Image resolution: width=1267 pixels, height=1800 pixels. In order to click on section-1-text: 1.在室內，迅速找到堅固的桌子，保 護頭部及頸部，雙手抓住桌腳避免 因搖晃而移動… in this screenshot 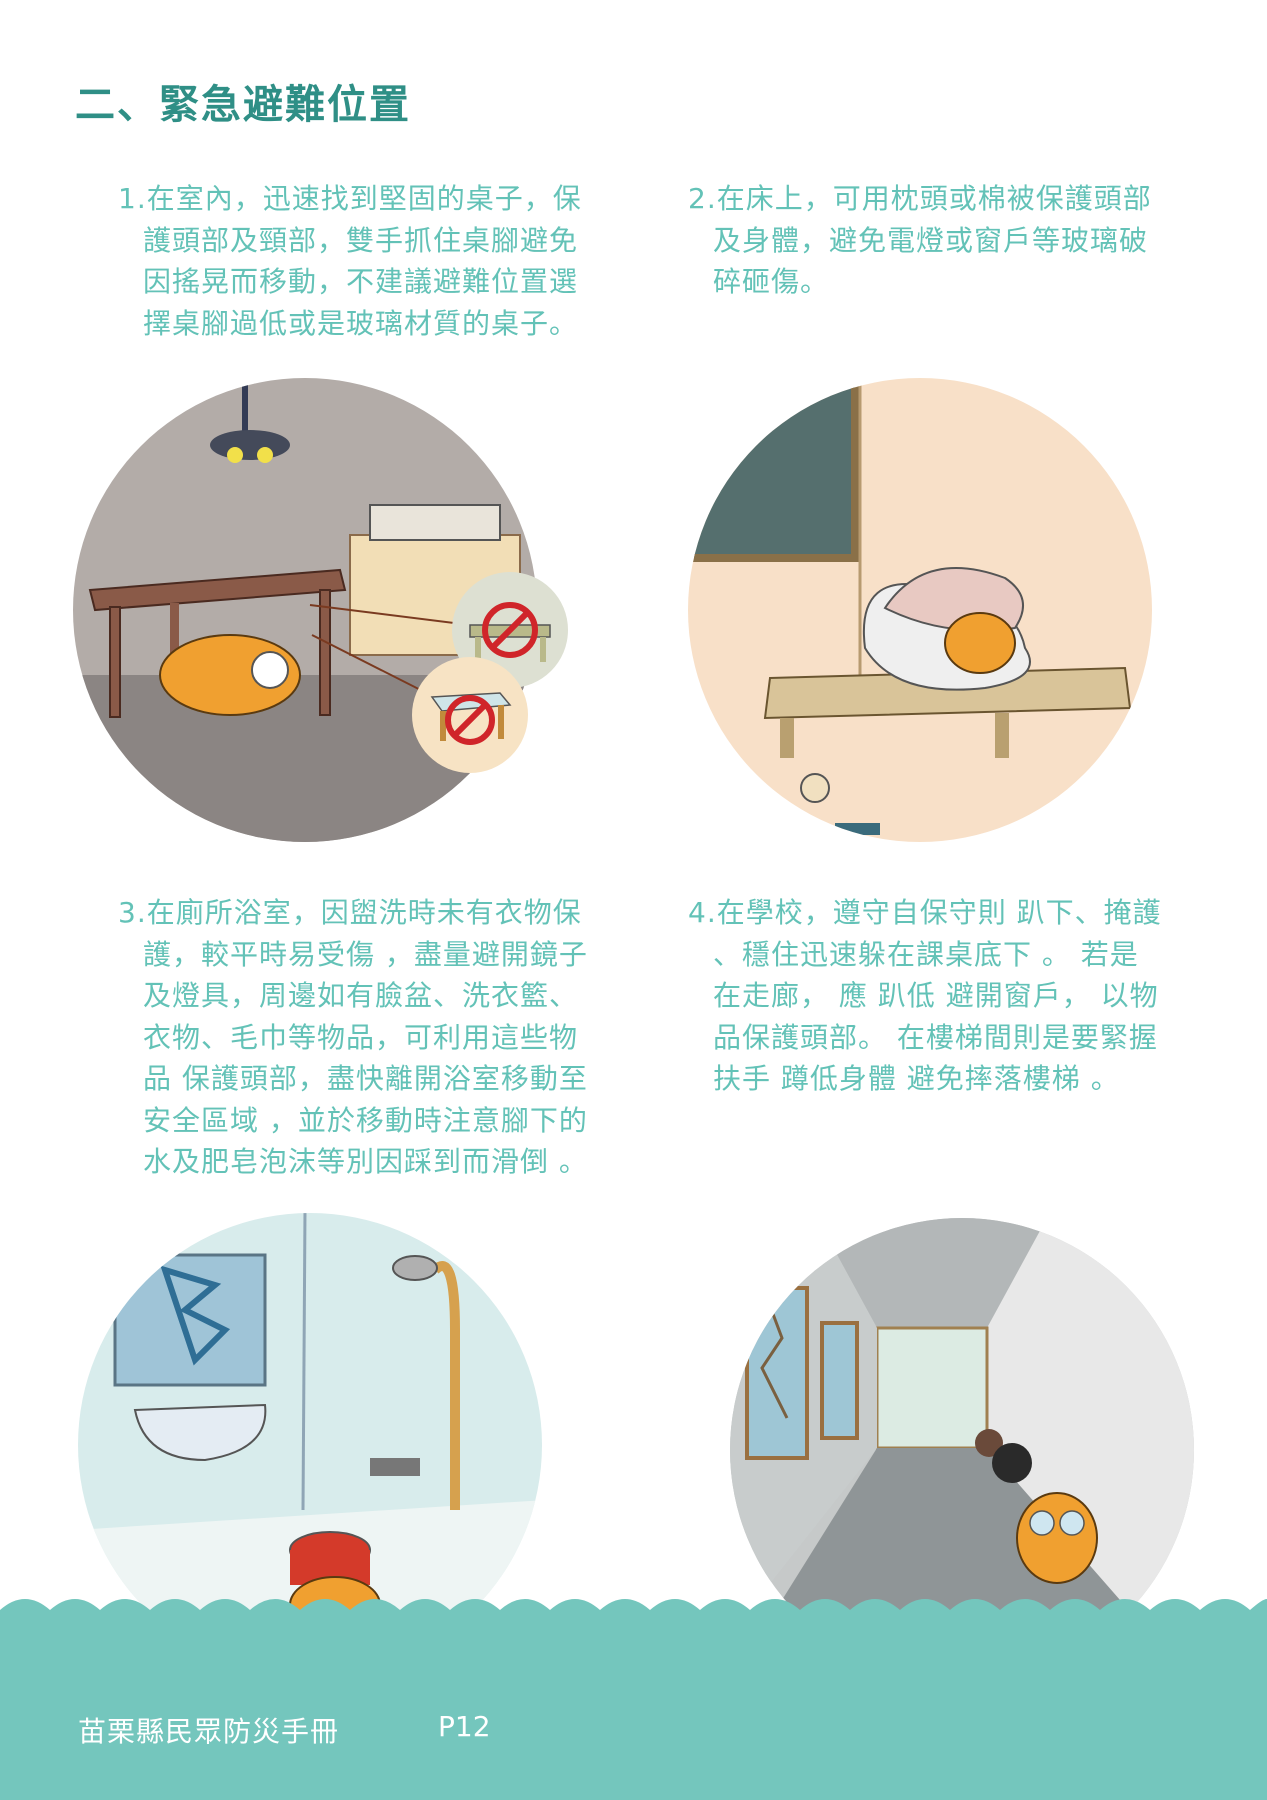, I will do `click(363, 261)`.